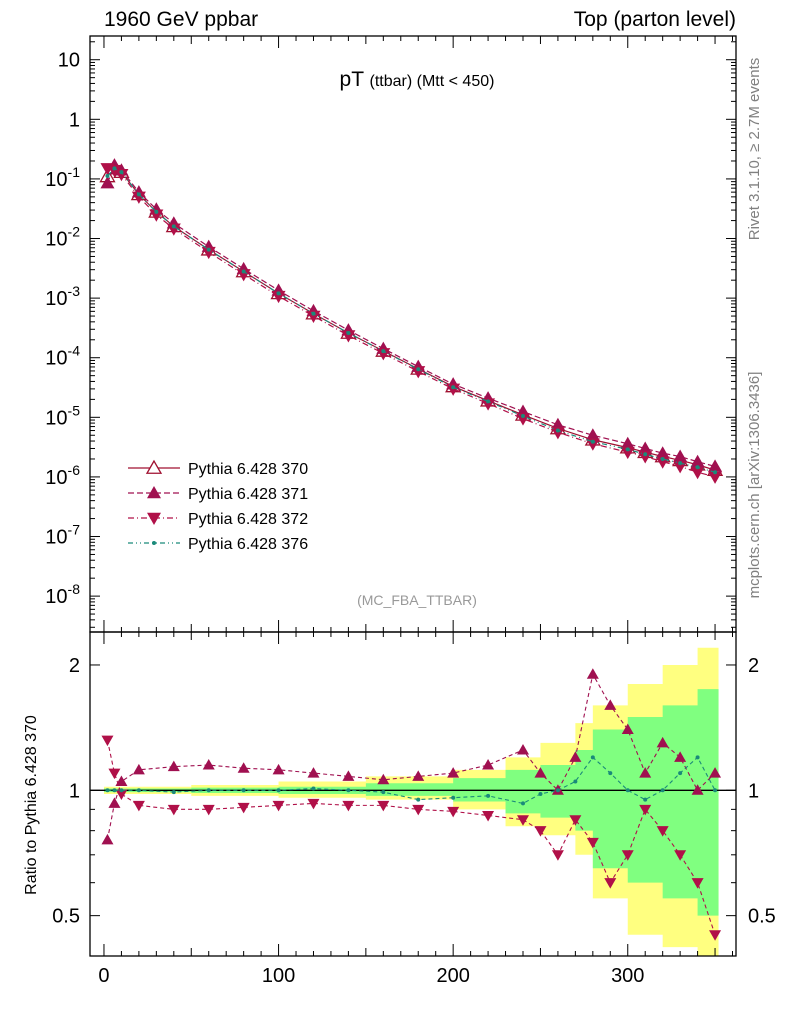 This screenshot has width=786, height=1024. What do you see at coordinates (278, 976) in the screenshot?
I see `x-tick-label: 100` at bounding box center [278, 976].